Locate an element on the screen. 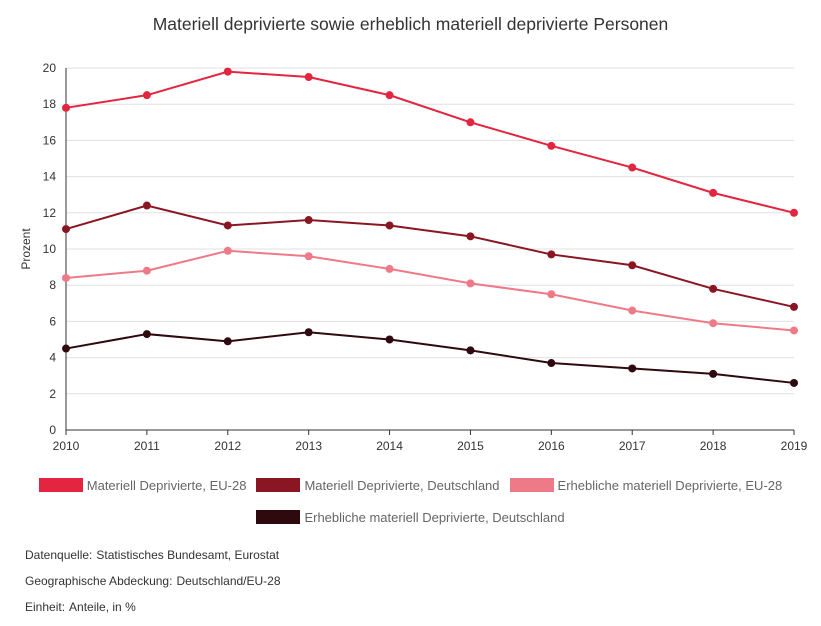 The image size is (821, 626). x-tick-label: 2019 is located at coordinates (794, 446).